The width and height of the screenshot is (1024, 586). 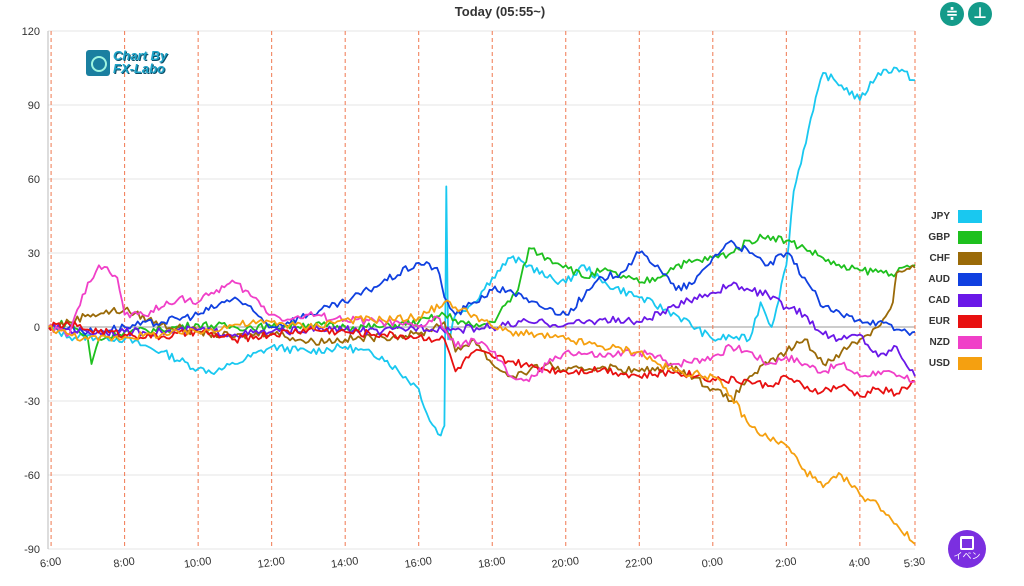 I want to click on legend-item-nzd: NZD, so click(x=955, y=344).